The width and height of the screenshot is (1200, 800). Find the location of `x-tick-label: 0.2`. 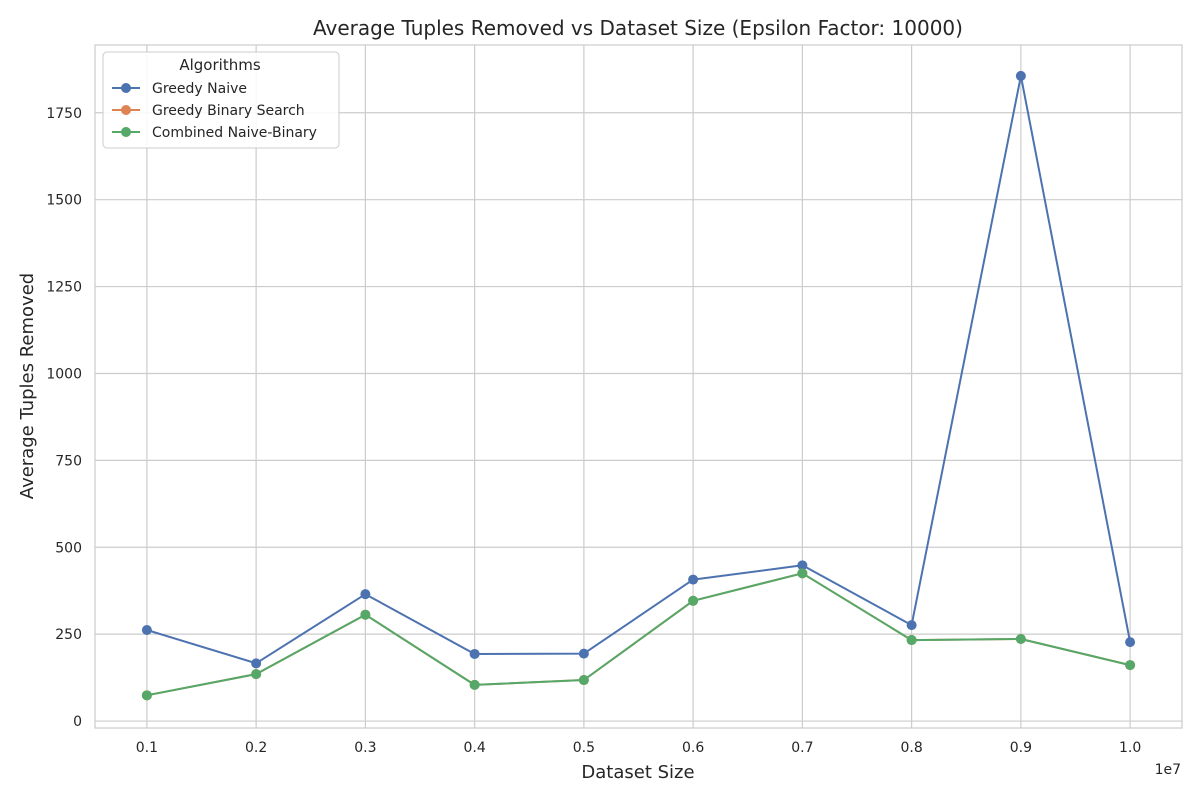

x-tick-label: 0.2 is located at coordinates (256, 748).